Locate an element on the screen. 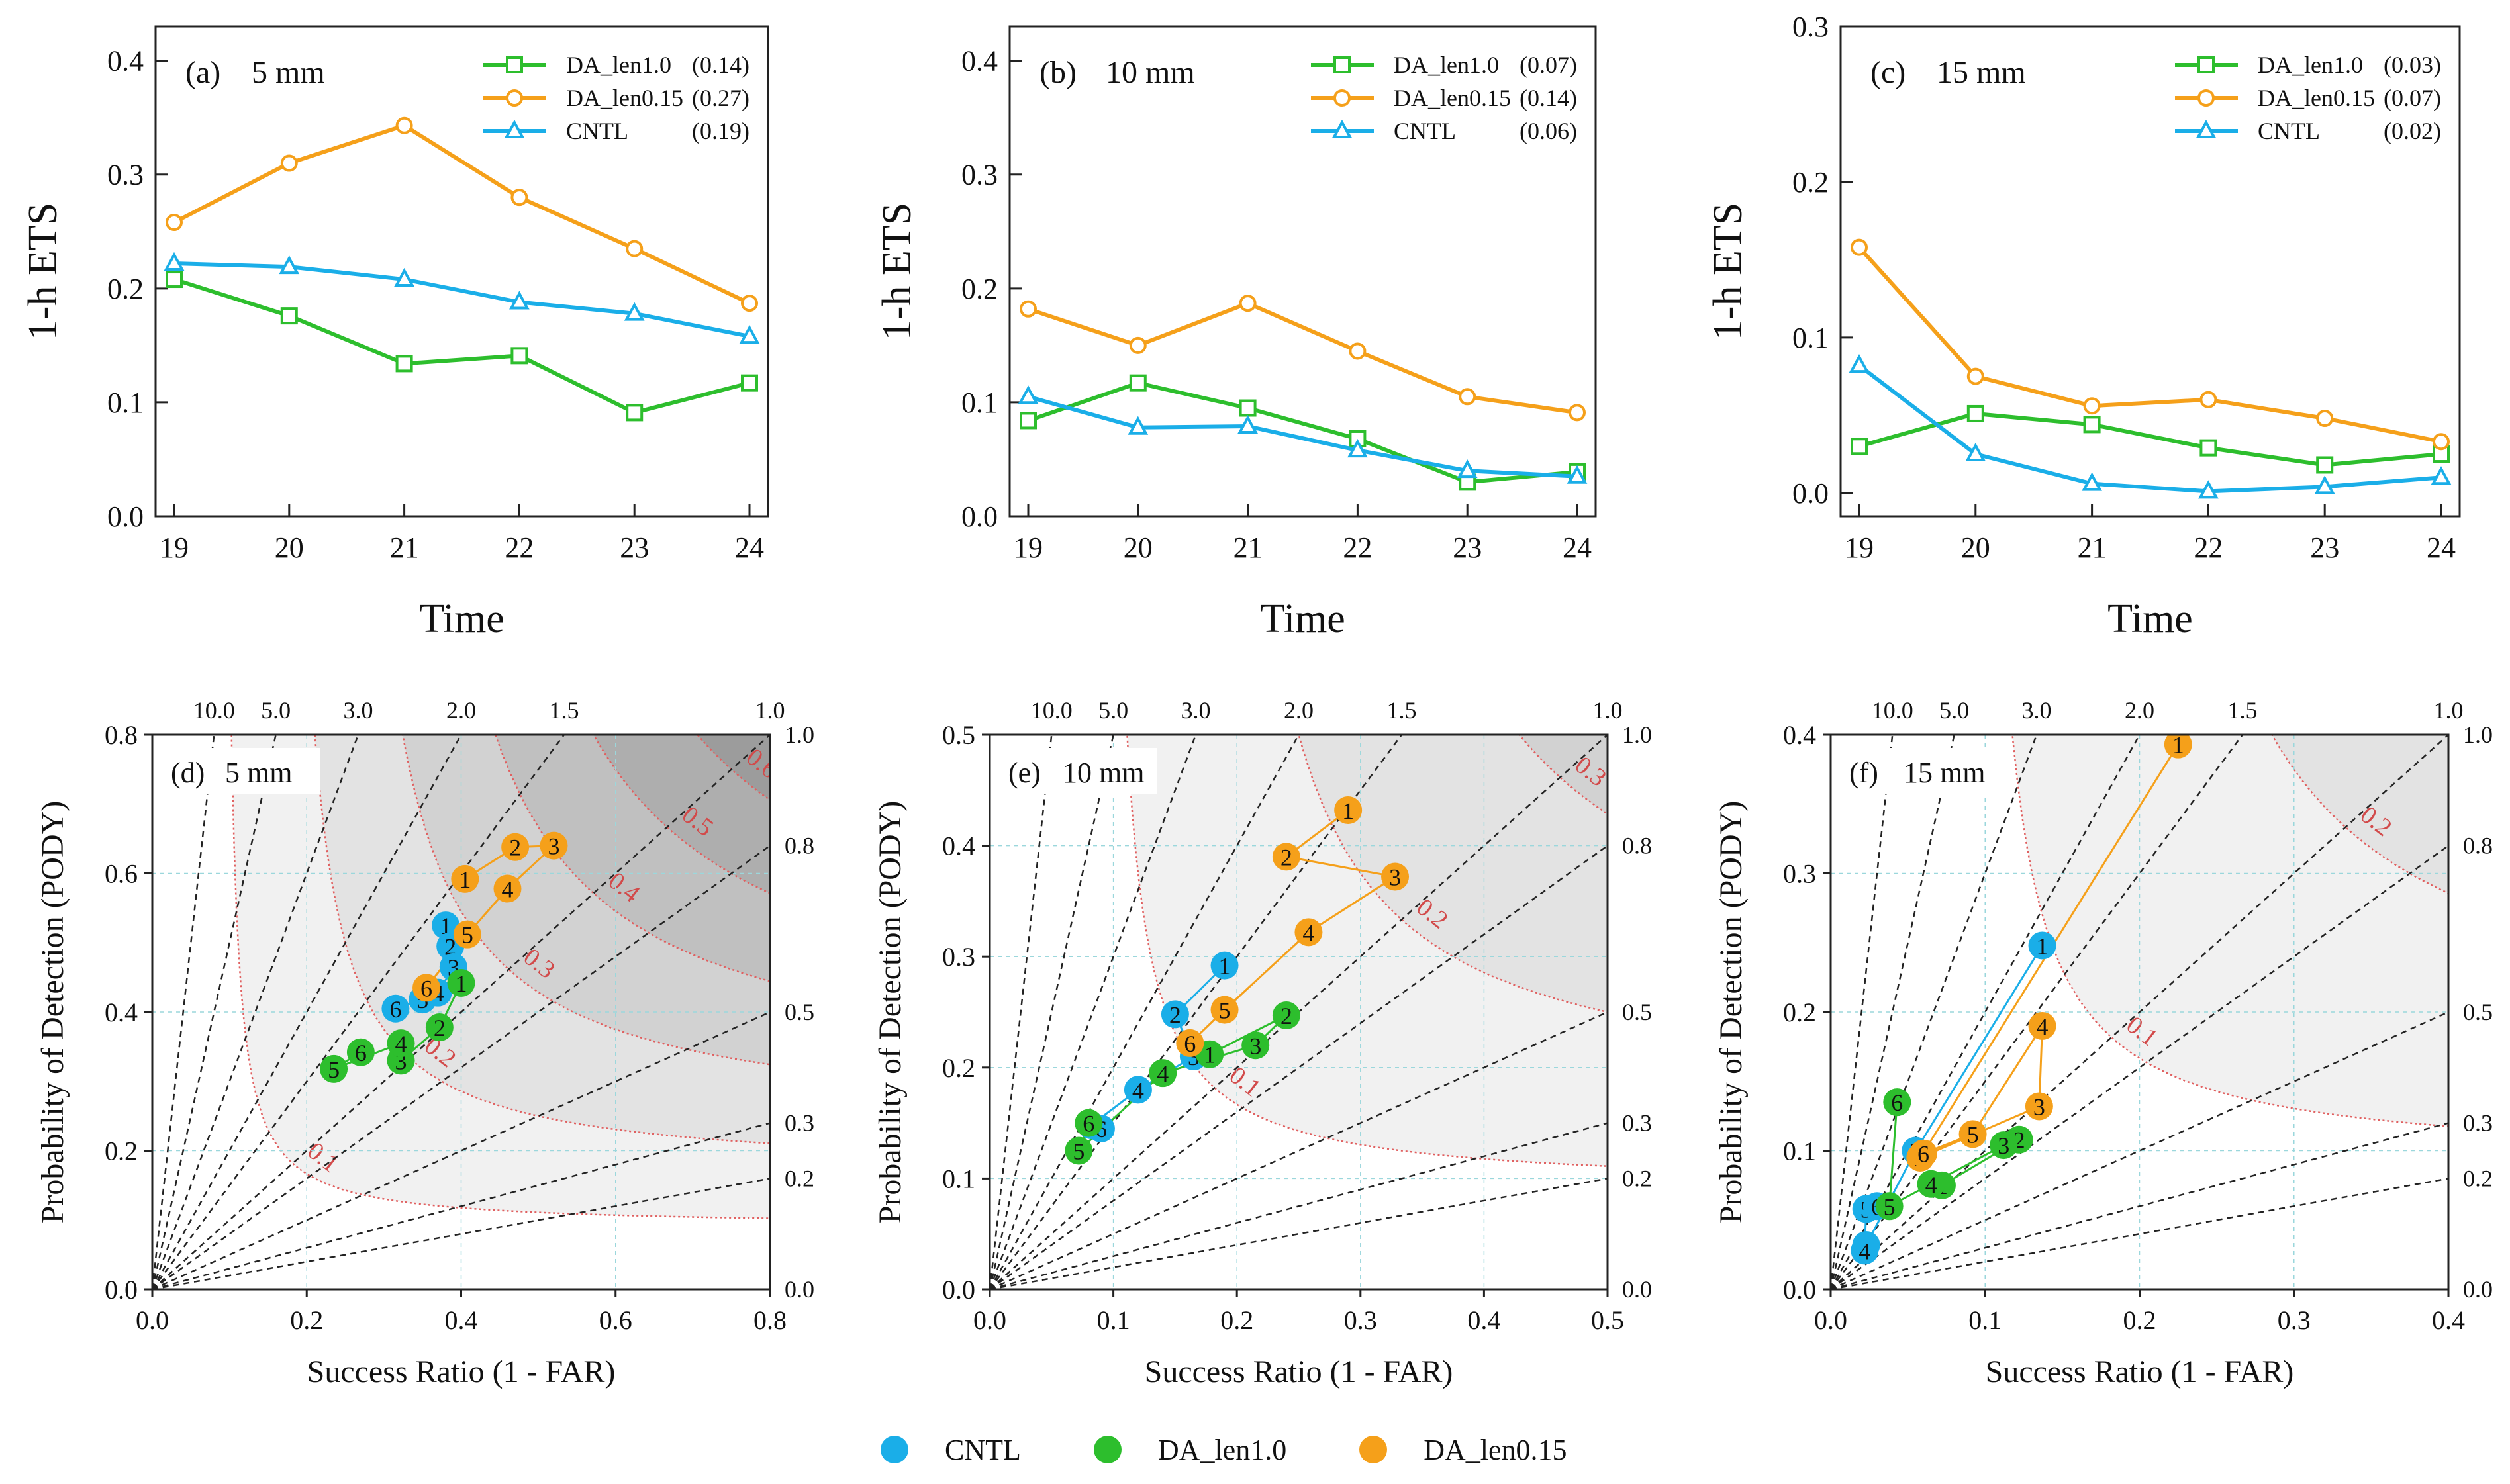 The width and height of the screenshot is (2510, 1484). bias-right-label: 0.5 is located at coordinates (1637, 1012).